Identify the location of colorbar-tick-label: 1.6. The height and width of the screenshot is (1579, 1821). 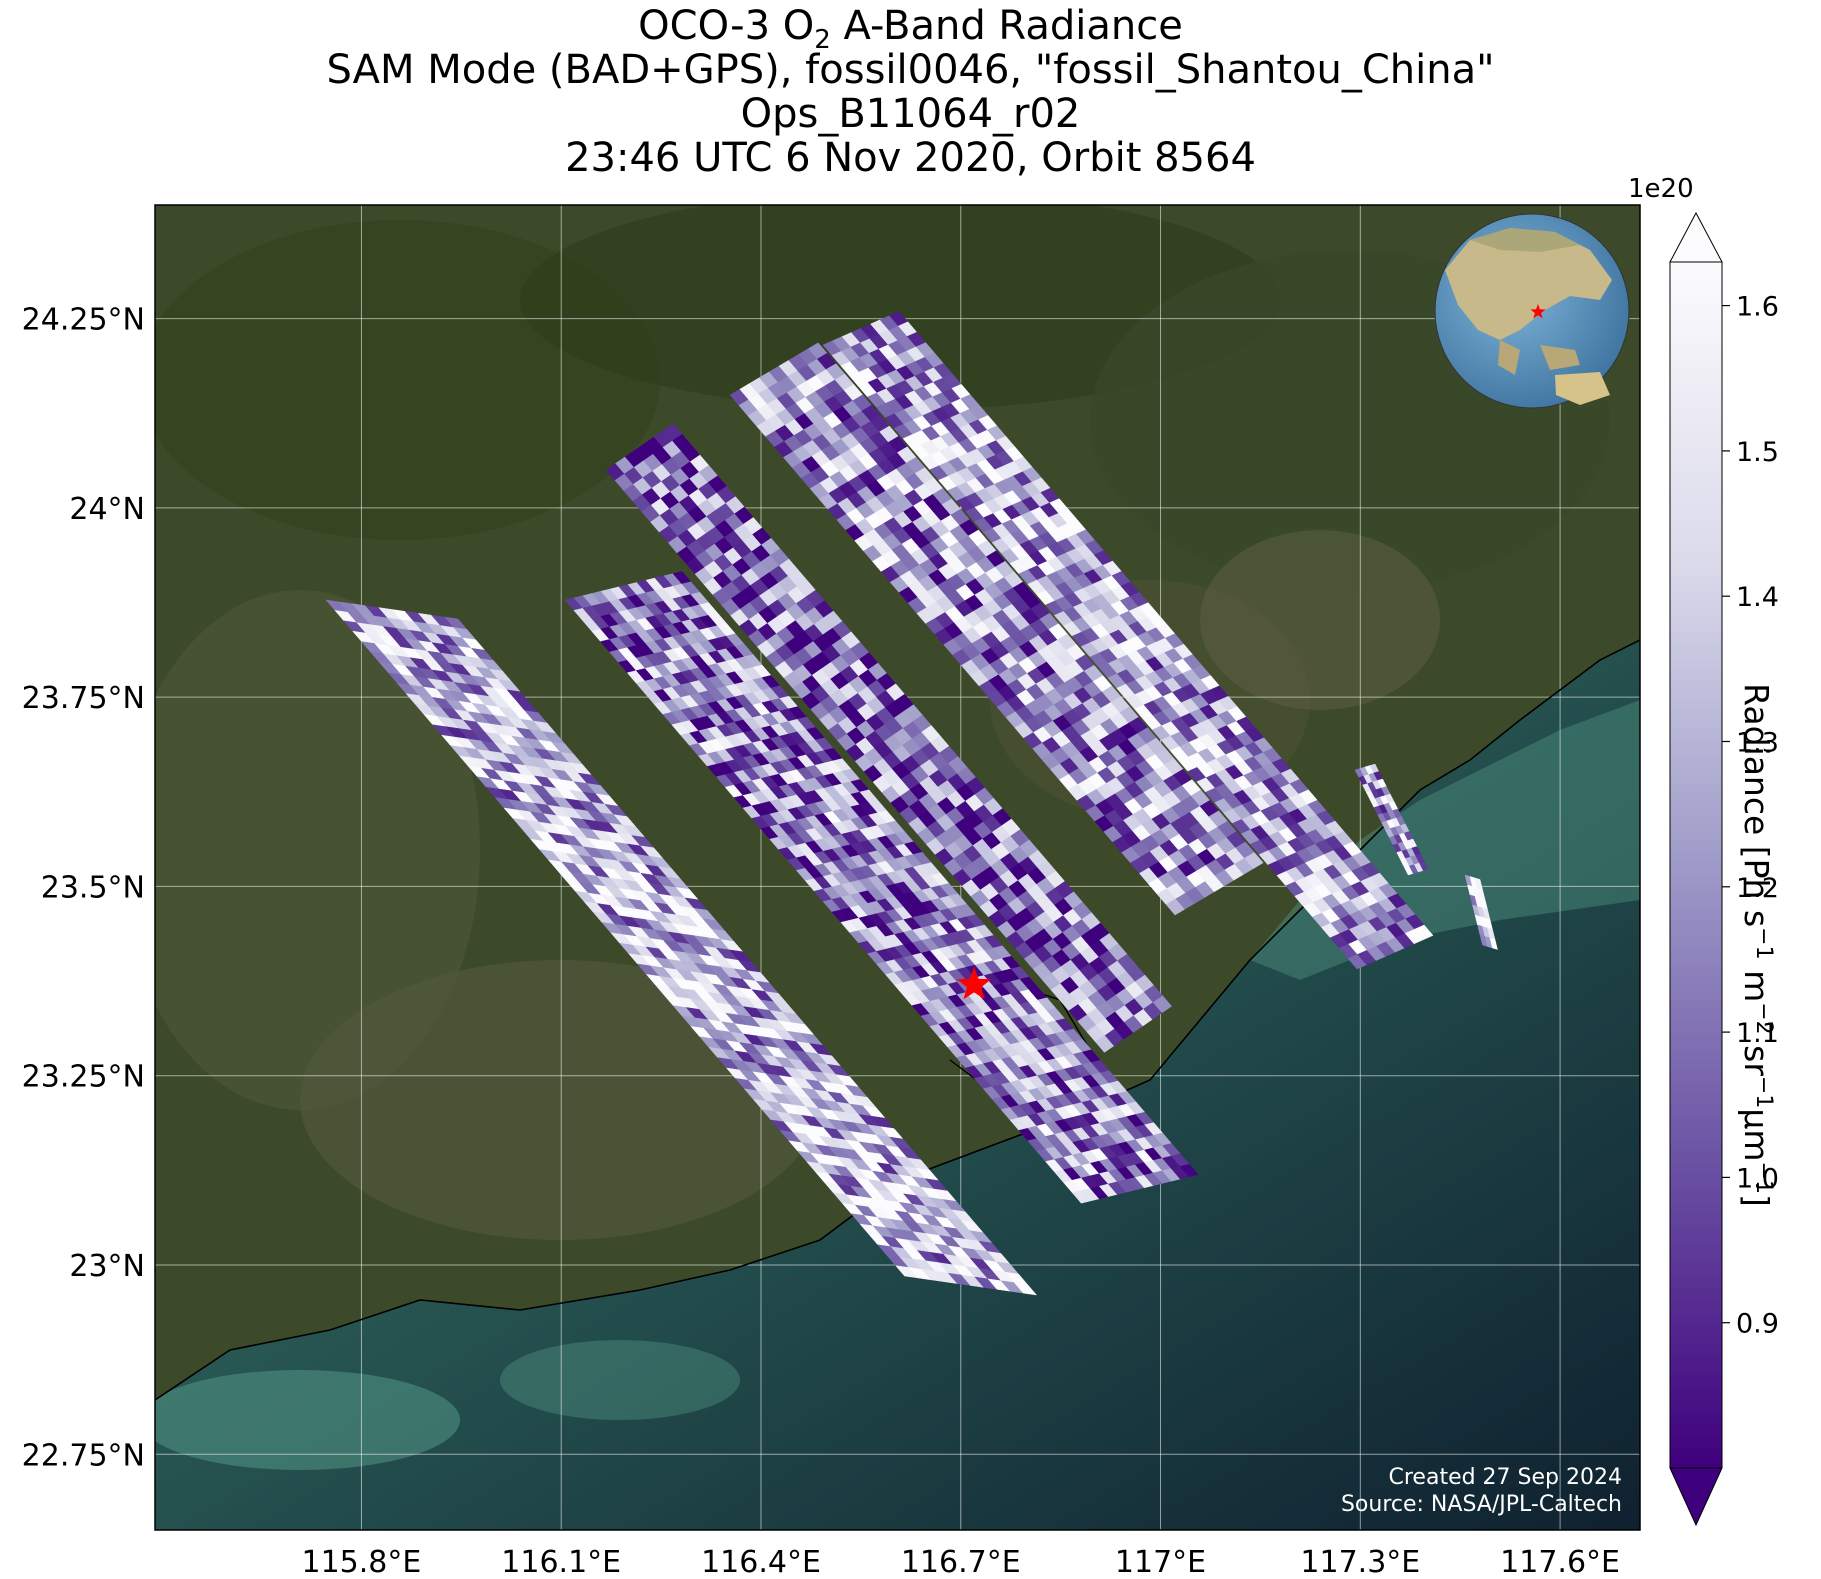
(1757, 307).